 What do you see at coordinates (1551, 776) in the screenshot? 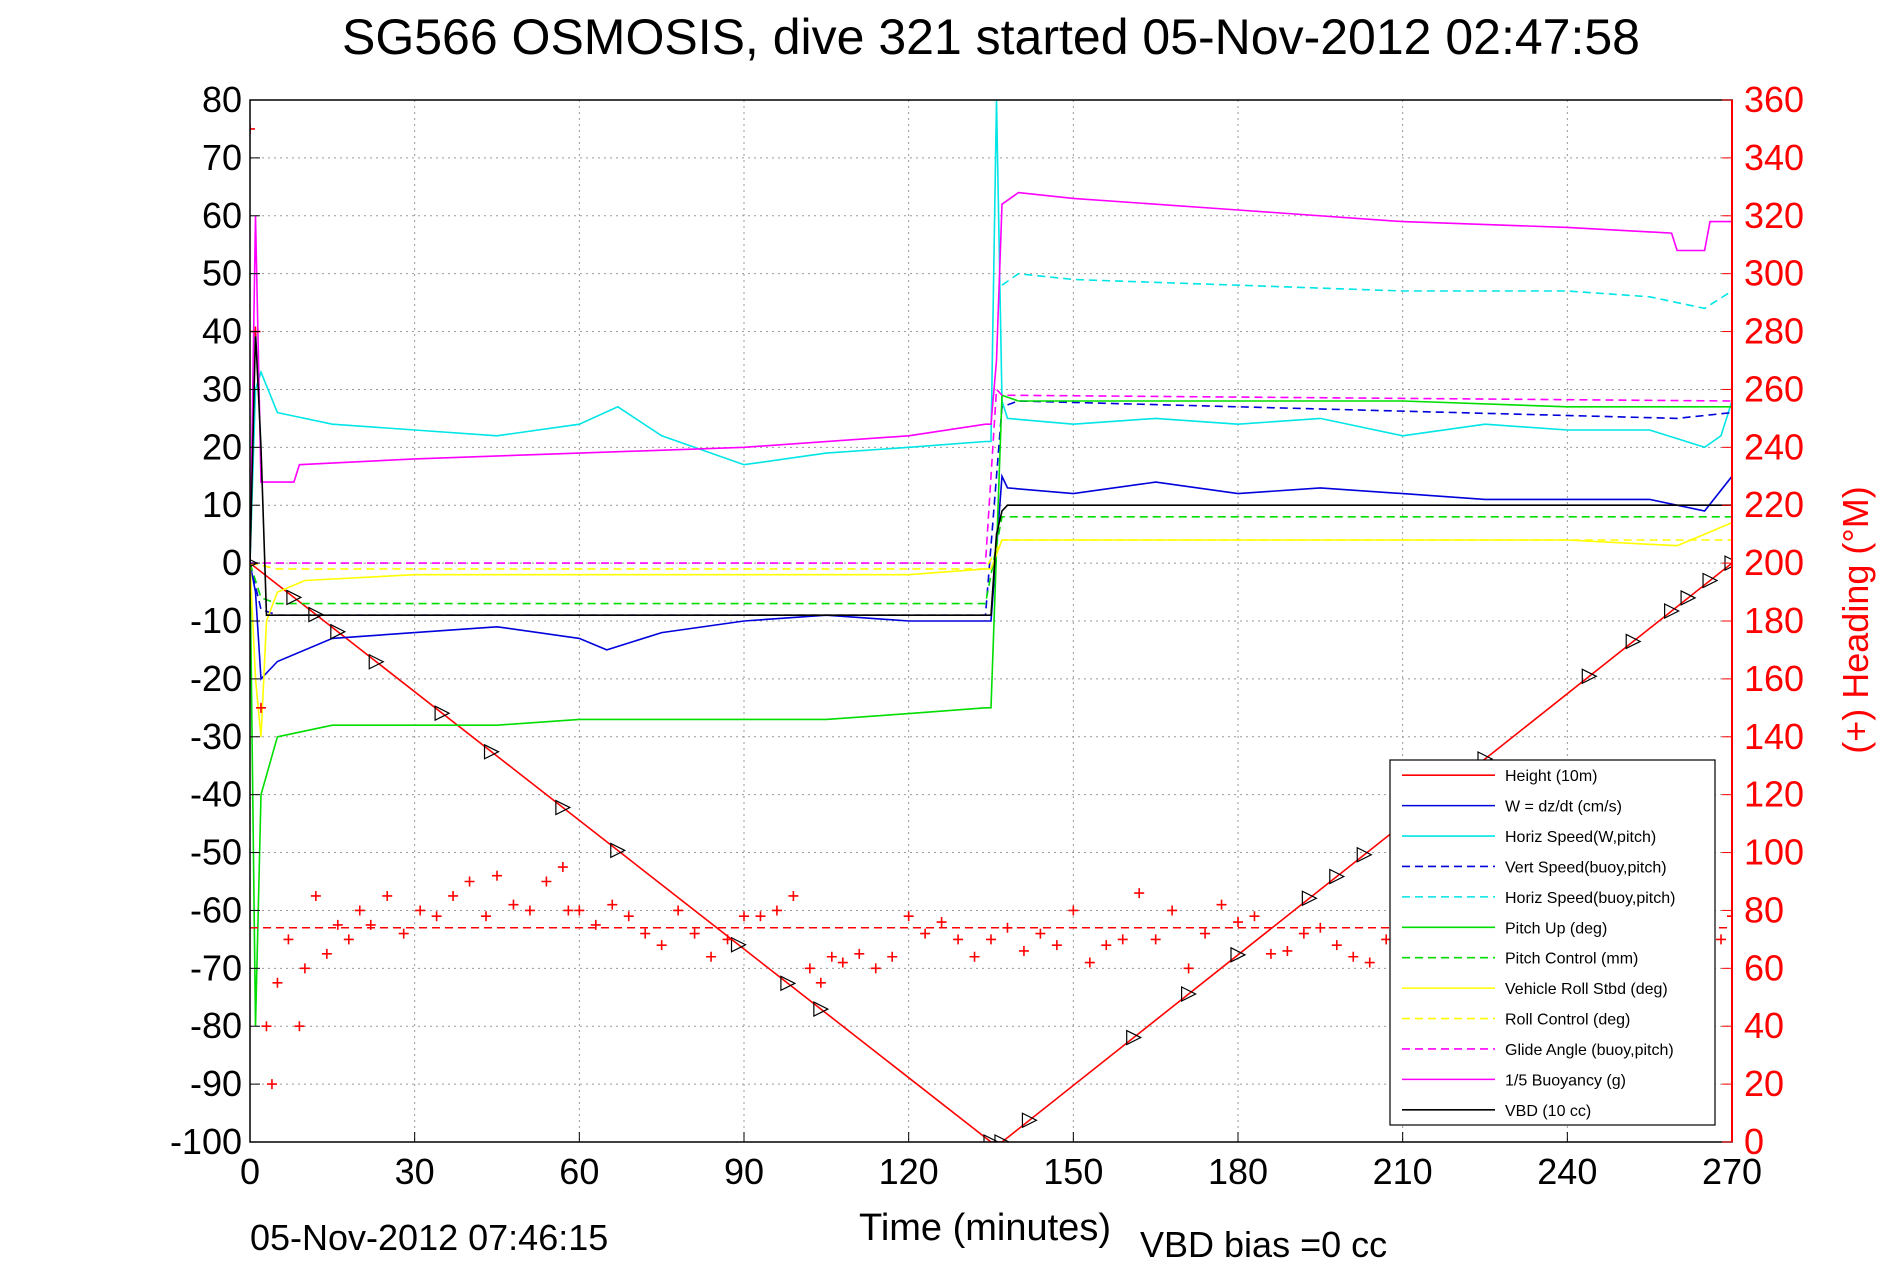
I see `legend-entry: Height (10m)` at bounding box center [1551, 776].